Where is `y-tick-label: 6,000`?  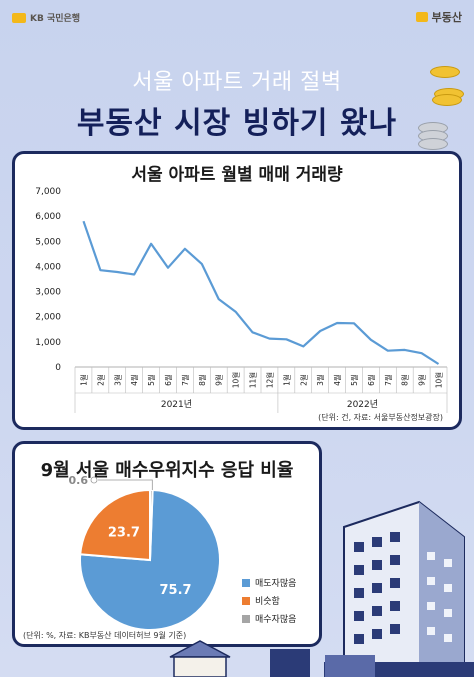
y-tick-label: 6,000 is located at coordinates (48, 217).